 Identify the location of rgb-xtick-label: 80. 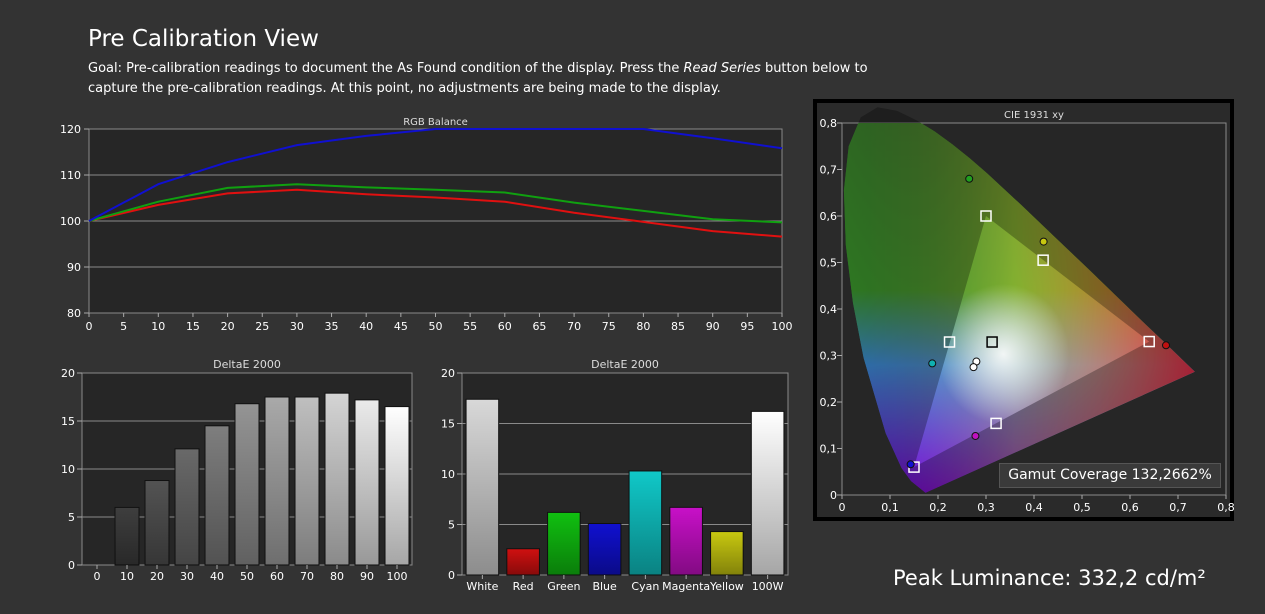
(643, 326).